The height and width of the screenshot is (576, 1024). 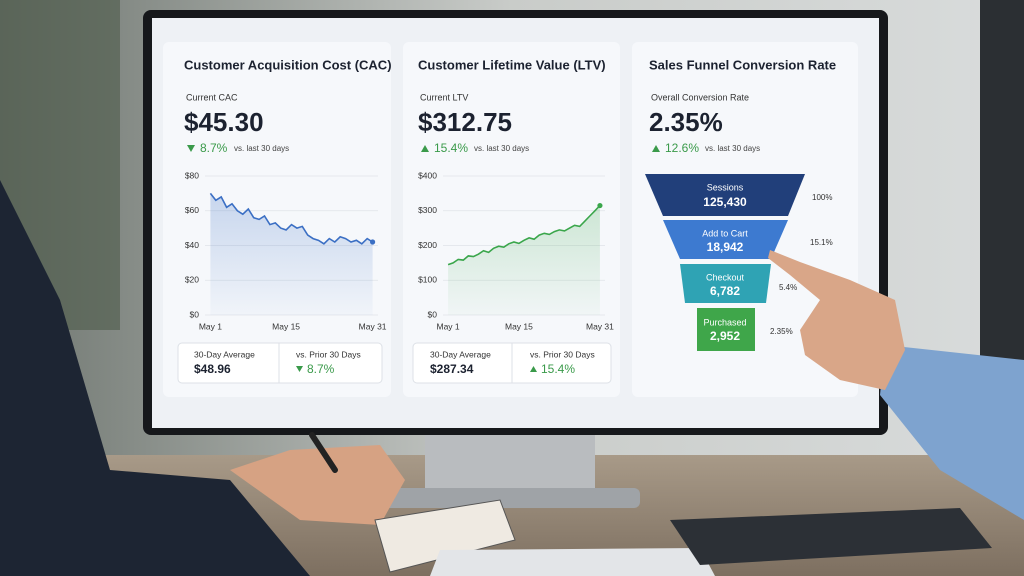 What do you see at coordinates (427, 280) in the screenshot?
I see `y-tick-label: $100` at bounding box center [427, 280].